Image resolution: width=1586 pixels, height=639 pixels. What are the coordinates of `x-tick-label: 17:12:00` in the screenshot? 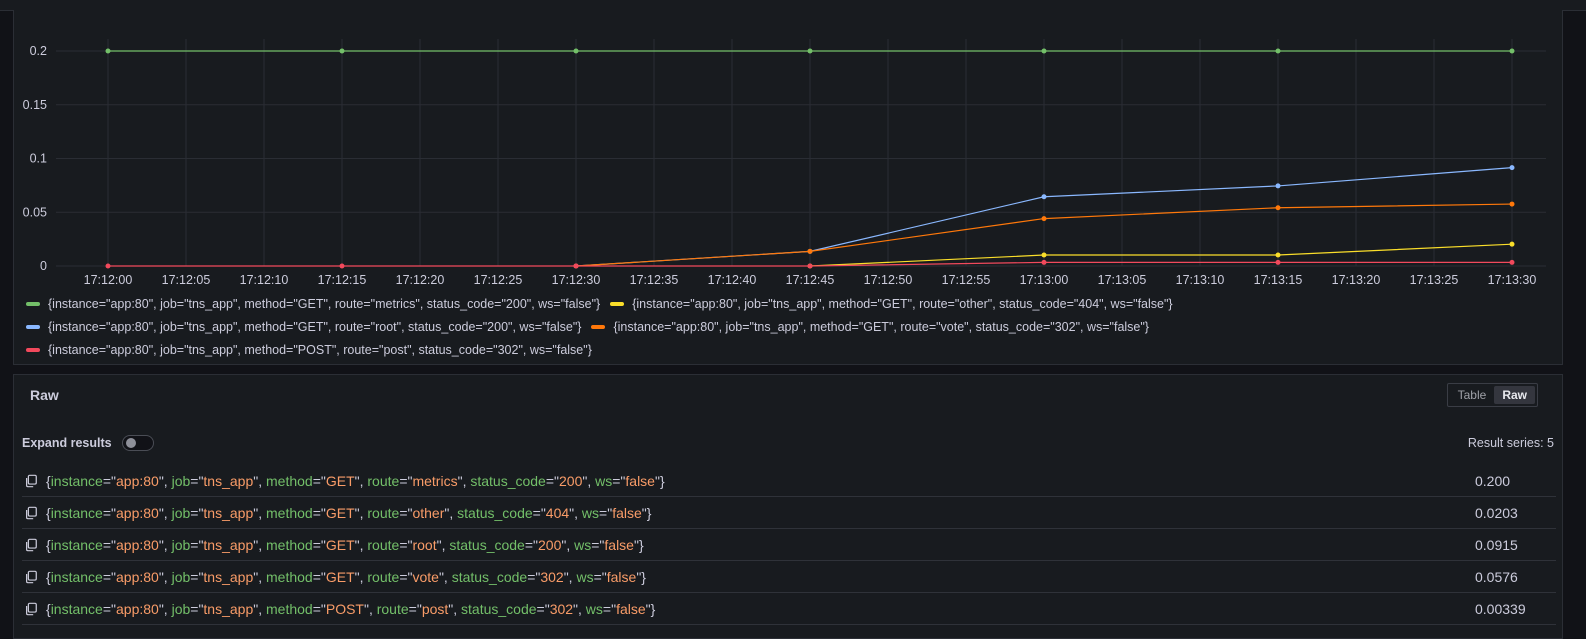 It's located at (108, 280).